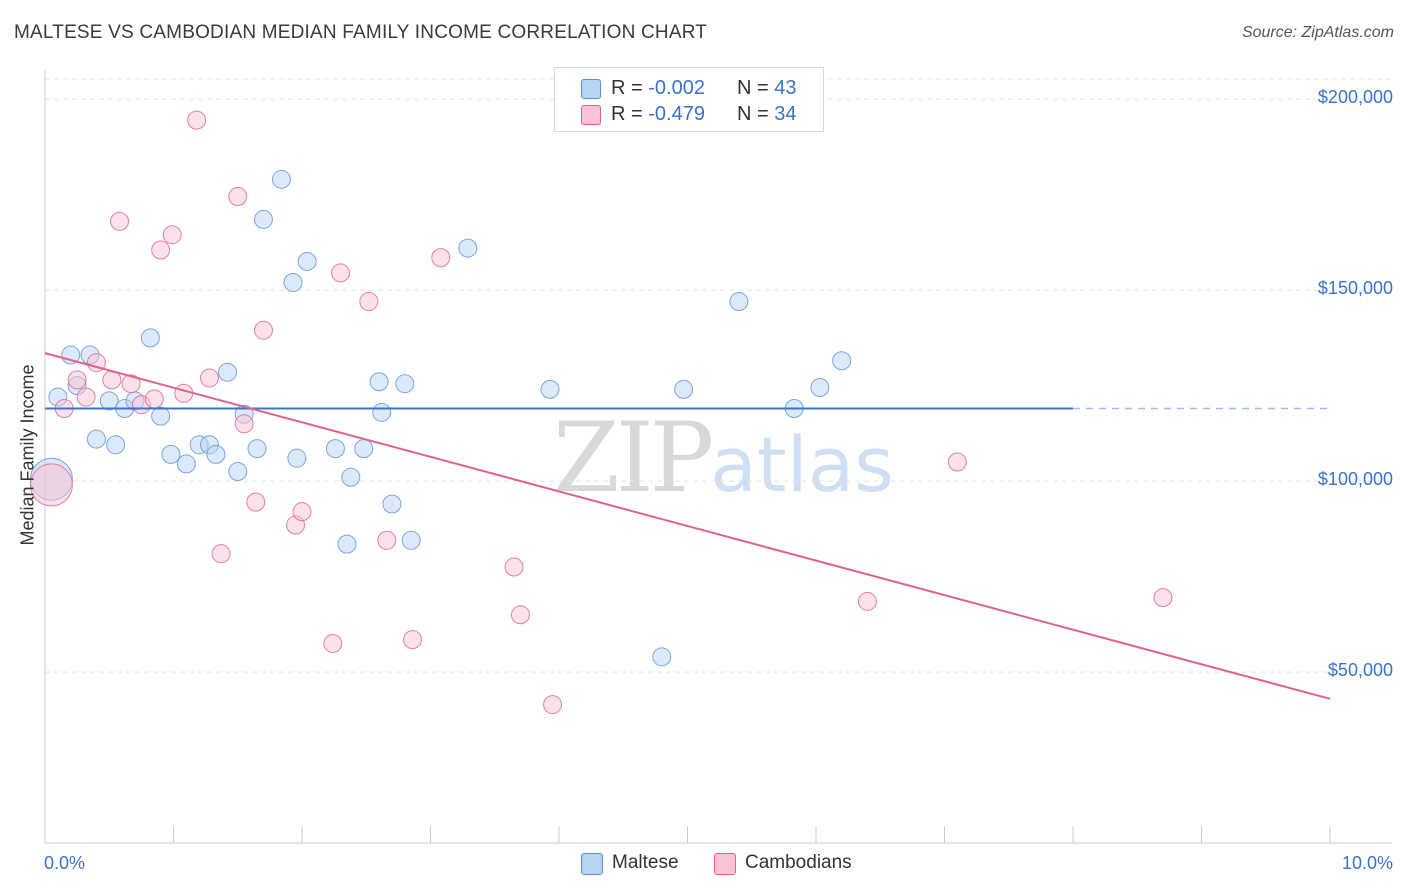 Image resolution: width=1406 pixels, height=892 pixels. Describe the element at coordinates (1360, 670) in the screenshot. I see `y-tick-label-50000: $50,000` at that location.